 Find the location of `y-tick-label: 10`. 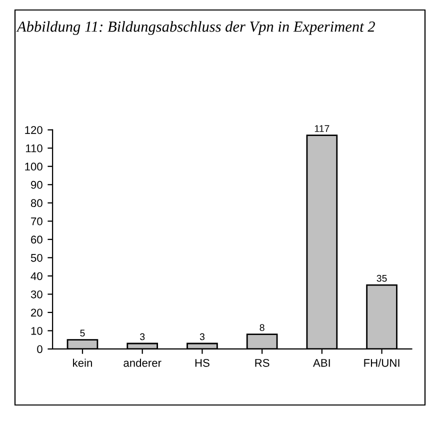

y-tick-label: 10 is located at coordinates (36, 330).